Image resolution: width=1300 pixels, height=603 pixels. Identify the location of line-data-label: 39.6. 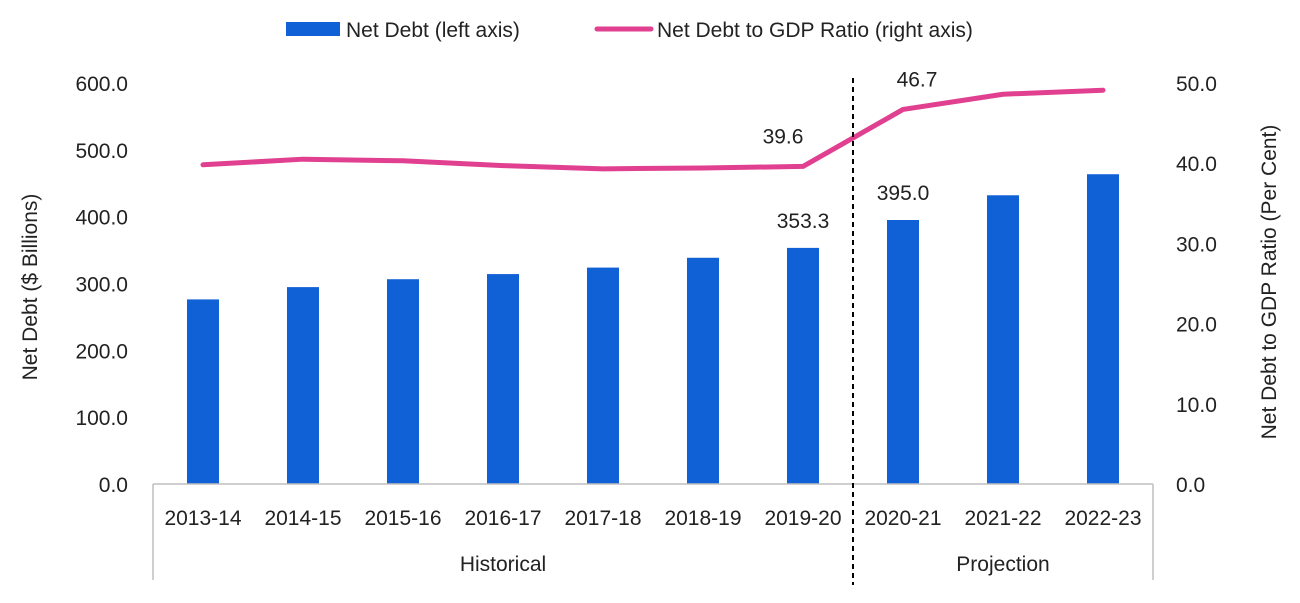
(783, 136).